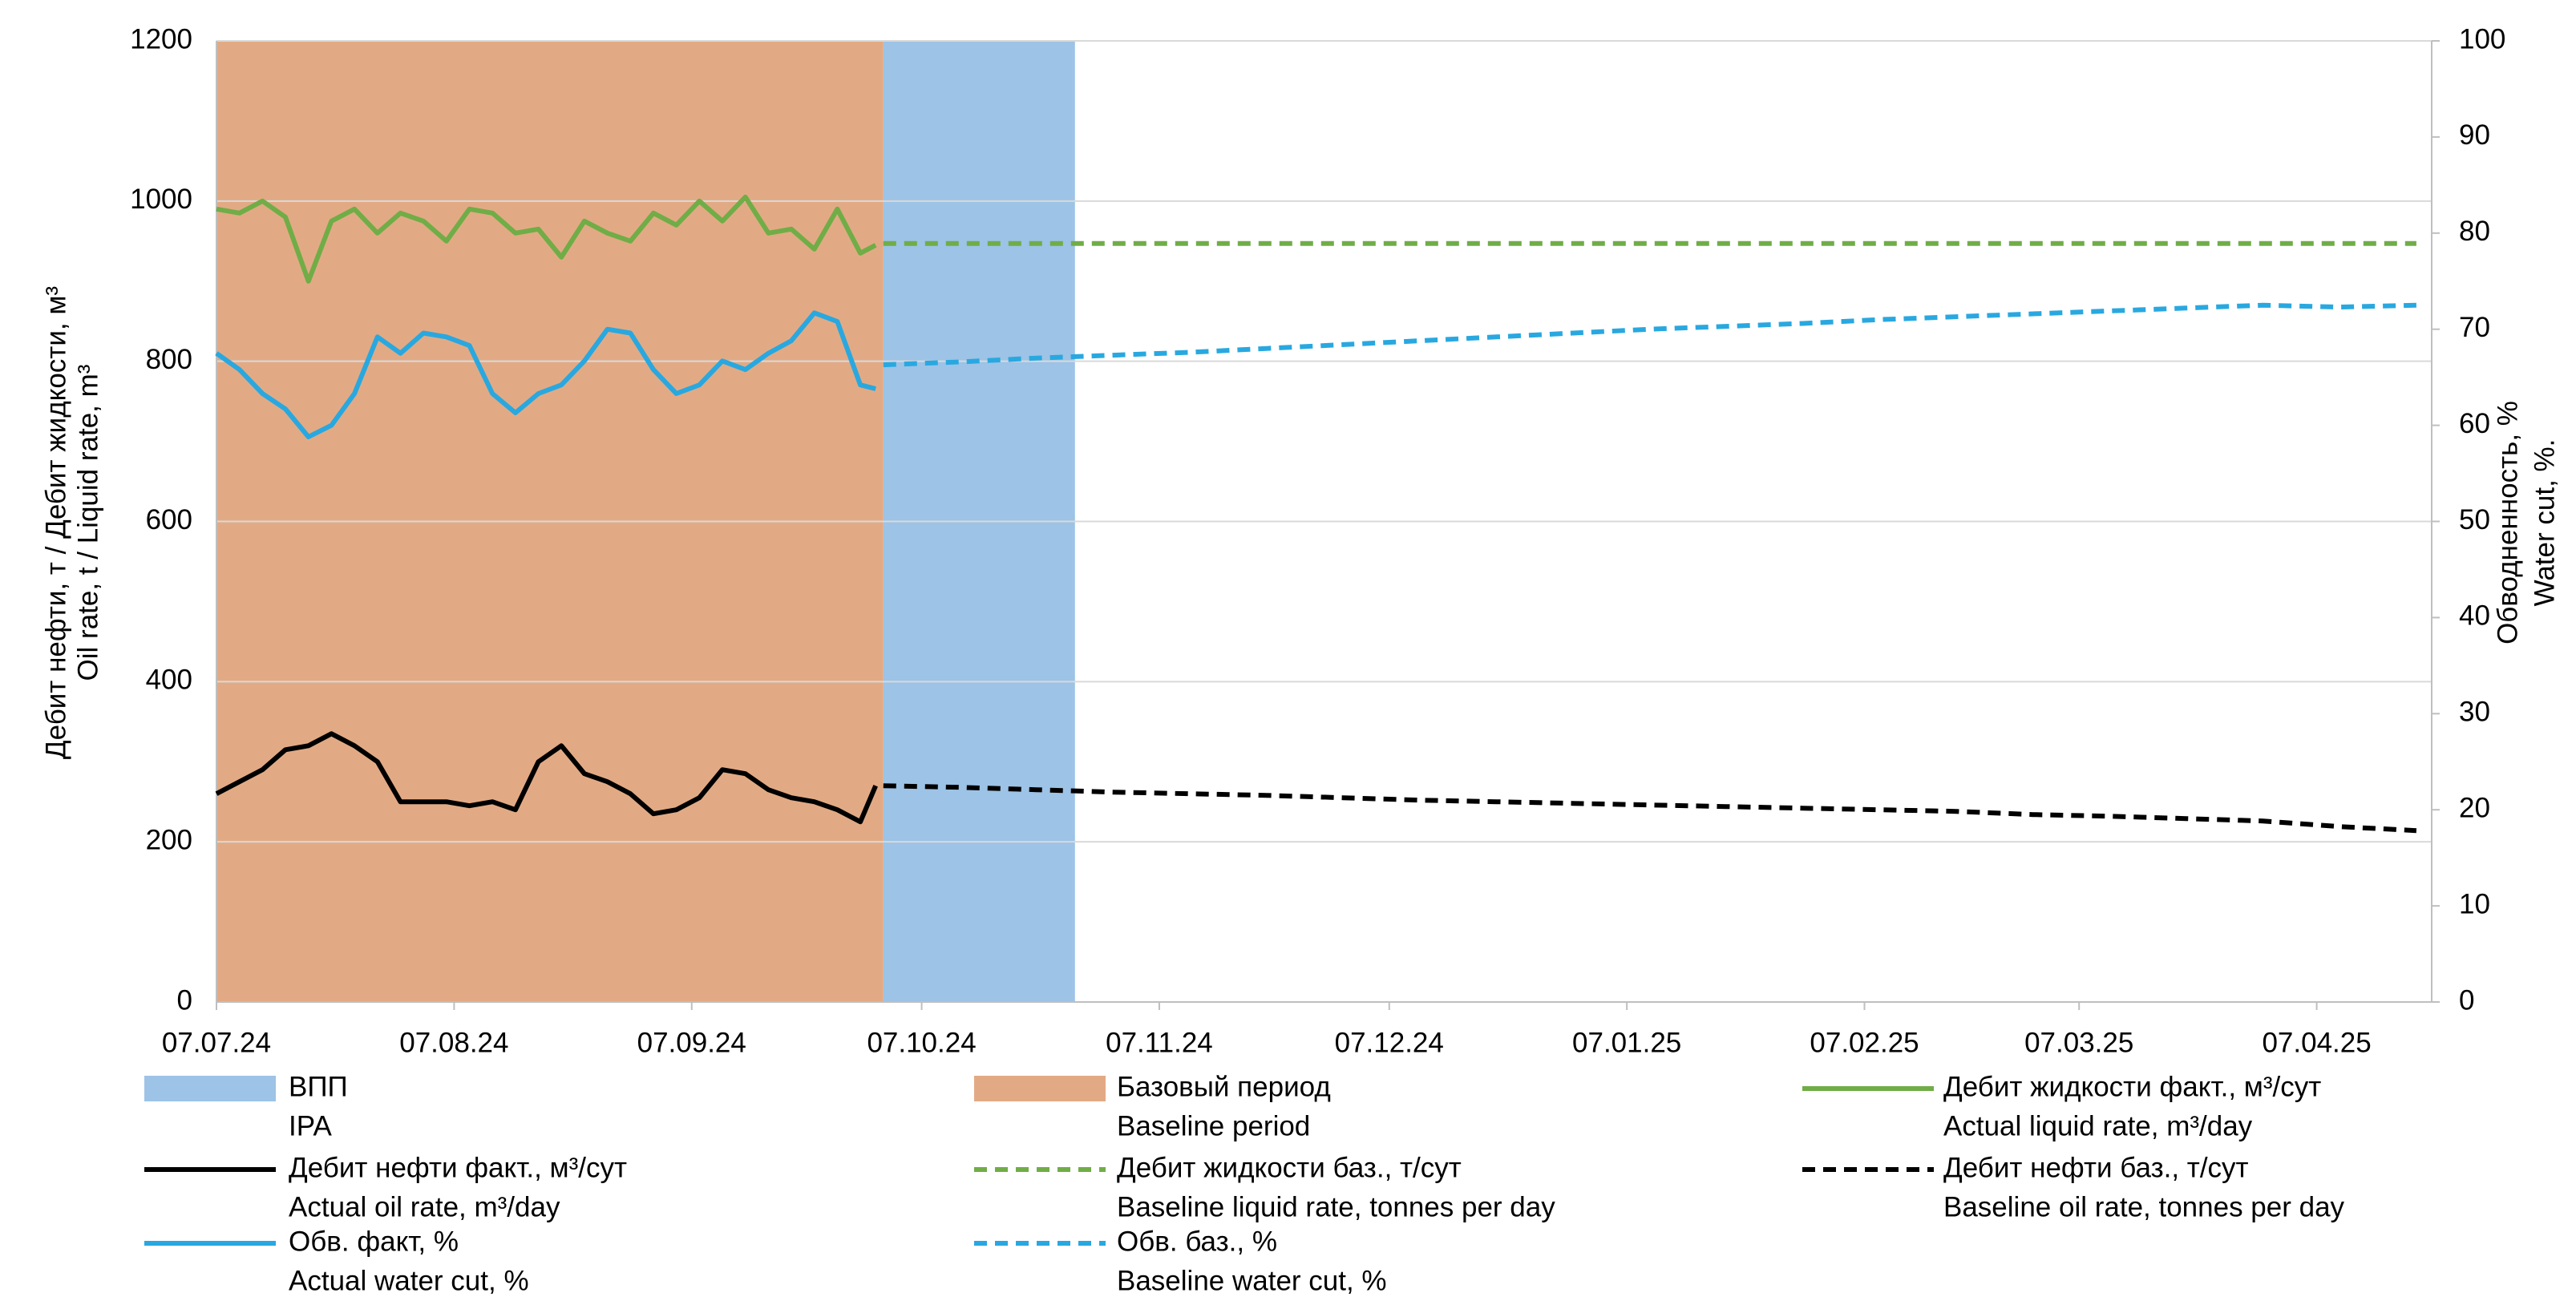 The height and width of the screenshot is (1305, 2576). I want to click on y2-tick-label: 10, so click(2474, 903).